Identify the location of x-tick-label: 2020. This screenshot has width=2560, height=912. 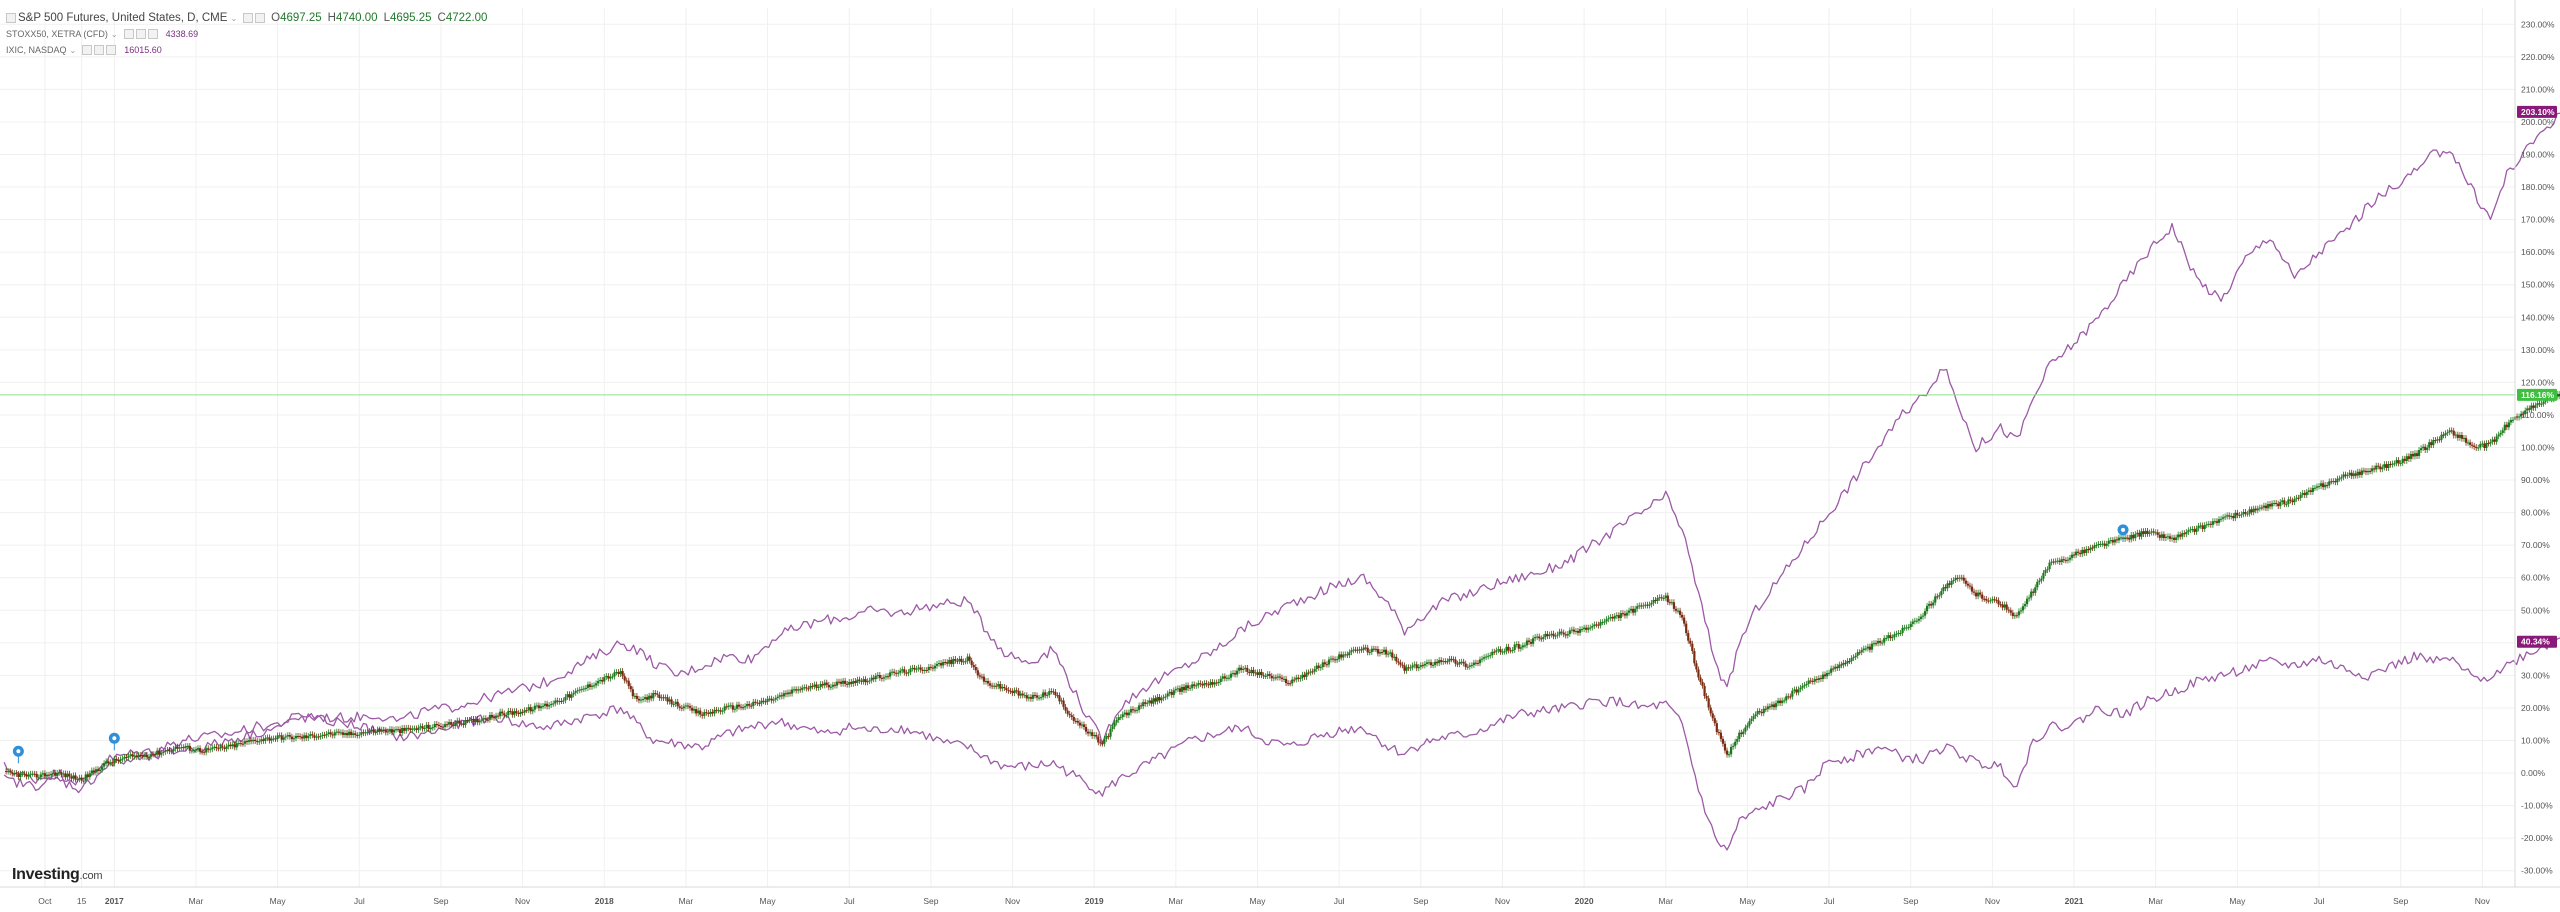
(1584, 901).